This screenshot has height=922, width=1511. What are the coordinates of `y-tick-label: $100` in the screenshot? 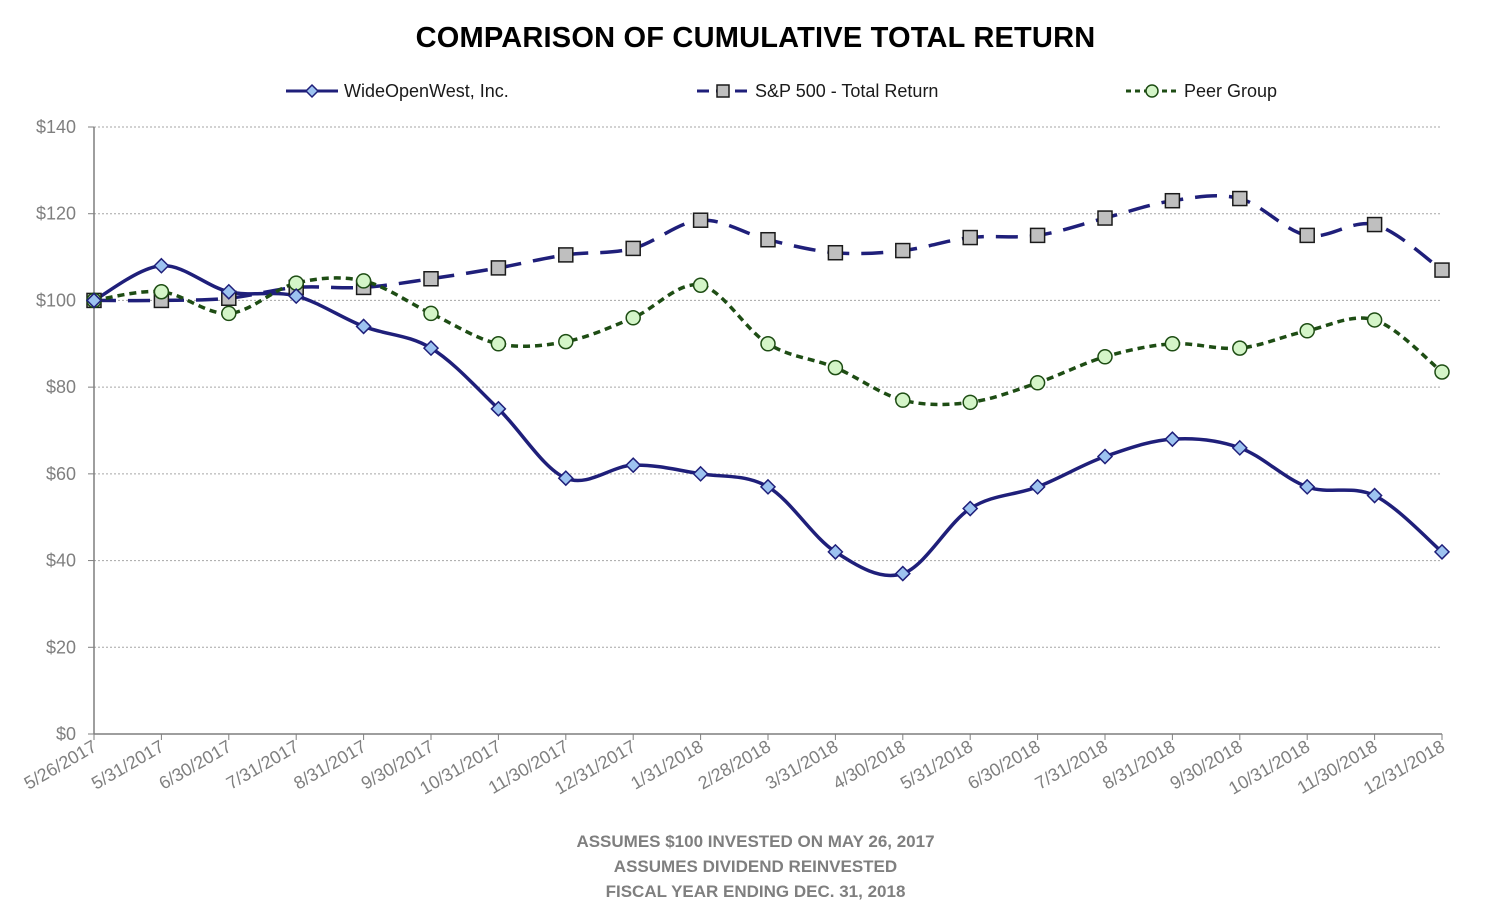 It's located at (56, 300).